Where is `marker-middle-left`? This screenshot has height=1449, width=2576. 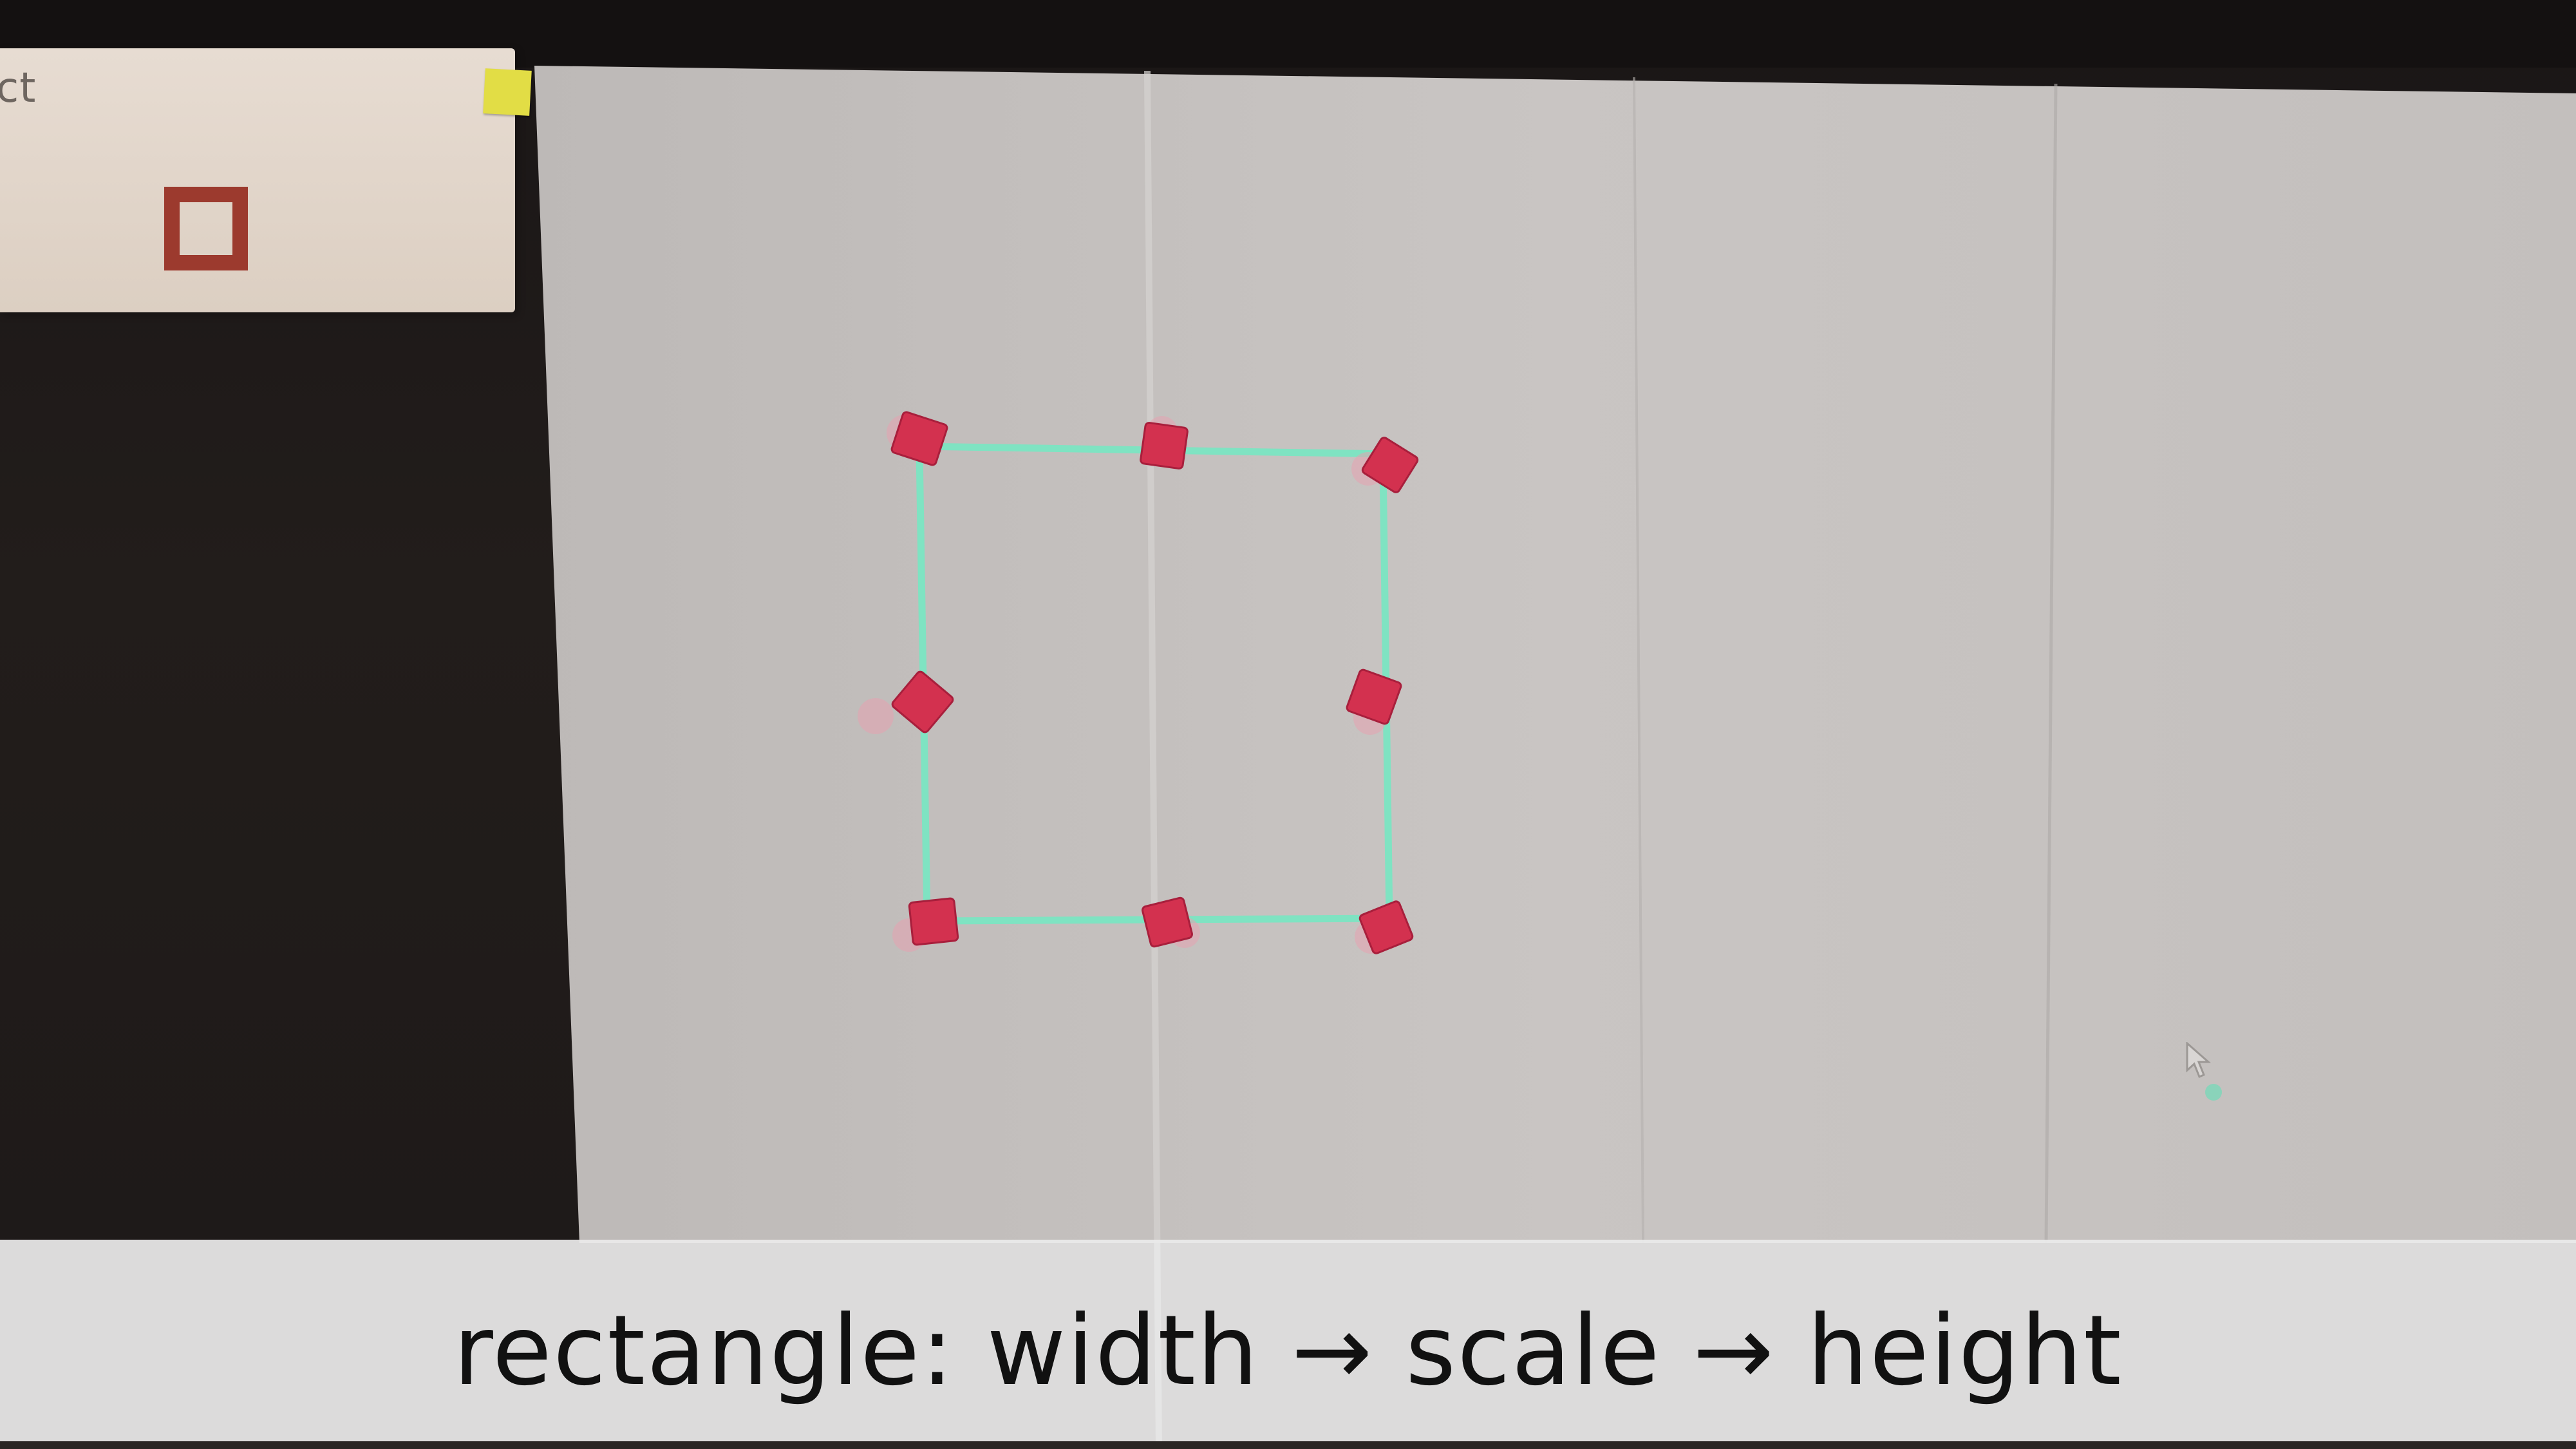 marker-middle-left is located at coordinates (923, 702).